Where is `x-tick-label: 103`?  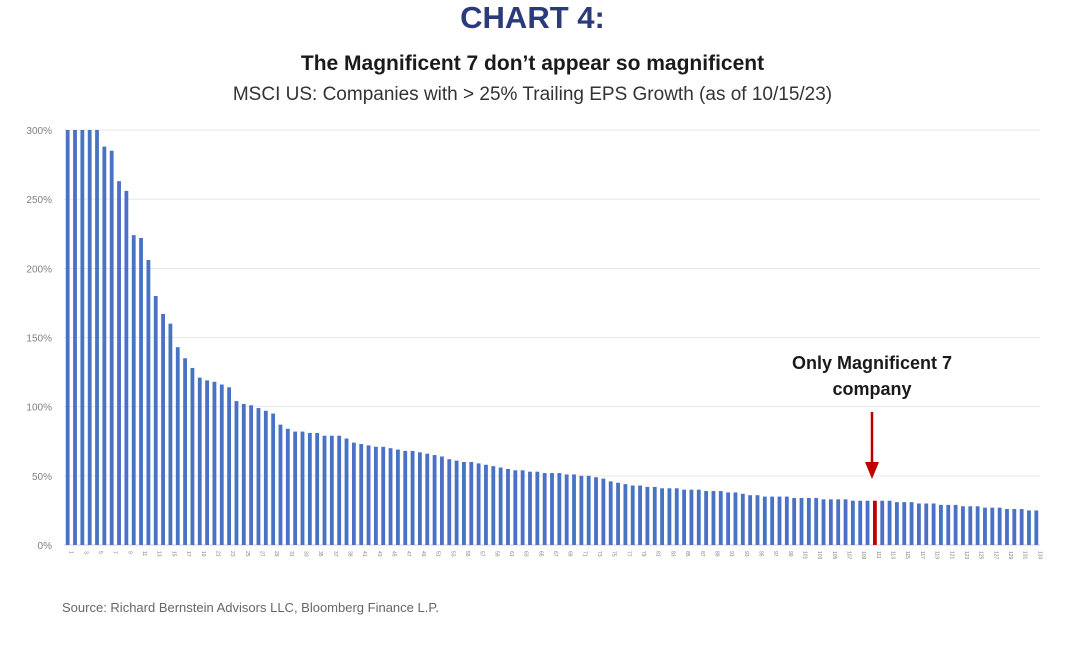
x-tick-label: 103 is located at coordinates (819, 555).